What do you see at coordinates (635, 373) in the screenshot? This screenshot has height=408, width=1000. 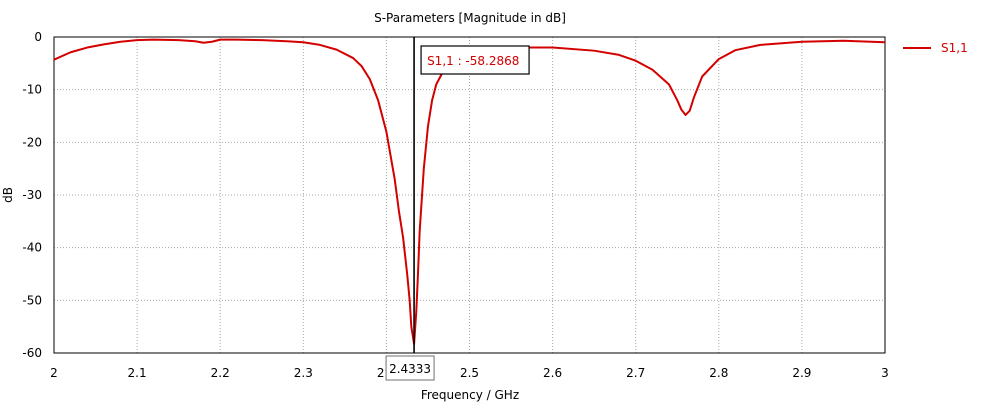 I see `x-tick-label: 2.7` at bounding box center [635, 373].